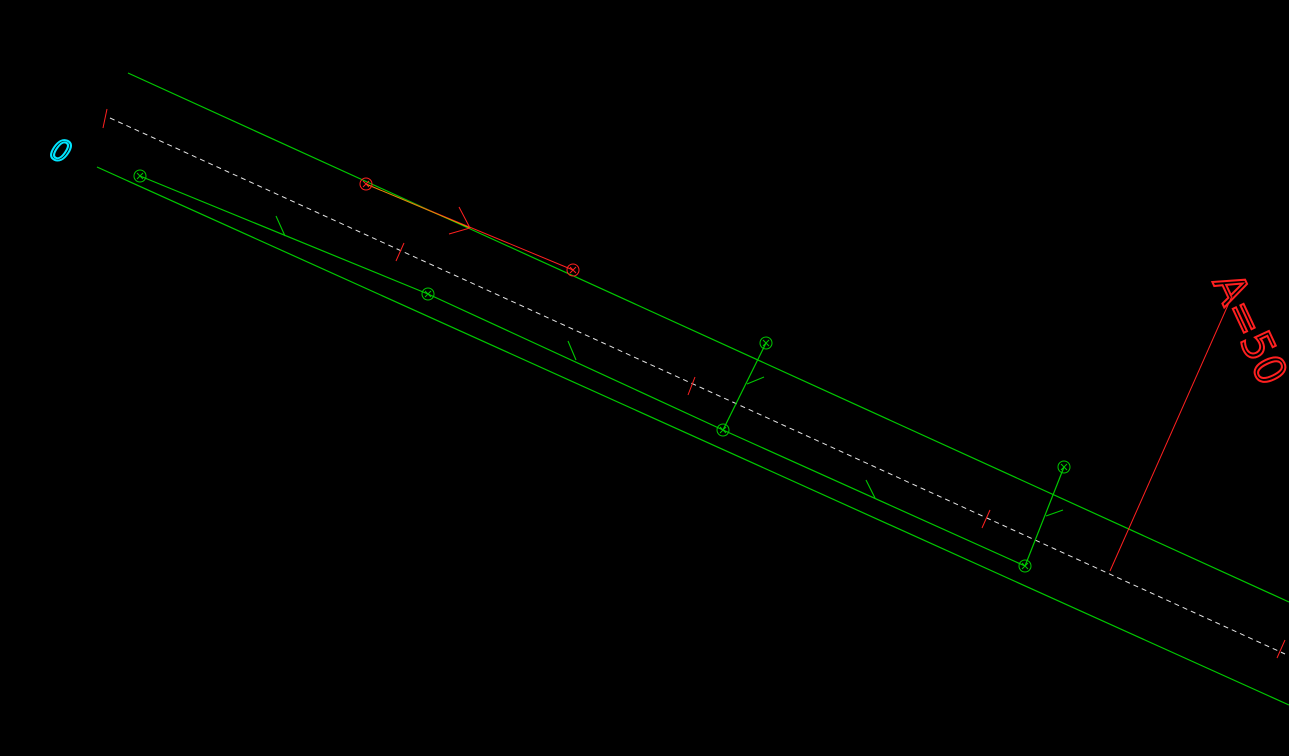 The image size is (1289, 756). Describe the element at coordinates (418, 206) in the screenshot. I see `red-link-overlay` at that location.